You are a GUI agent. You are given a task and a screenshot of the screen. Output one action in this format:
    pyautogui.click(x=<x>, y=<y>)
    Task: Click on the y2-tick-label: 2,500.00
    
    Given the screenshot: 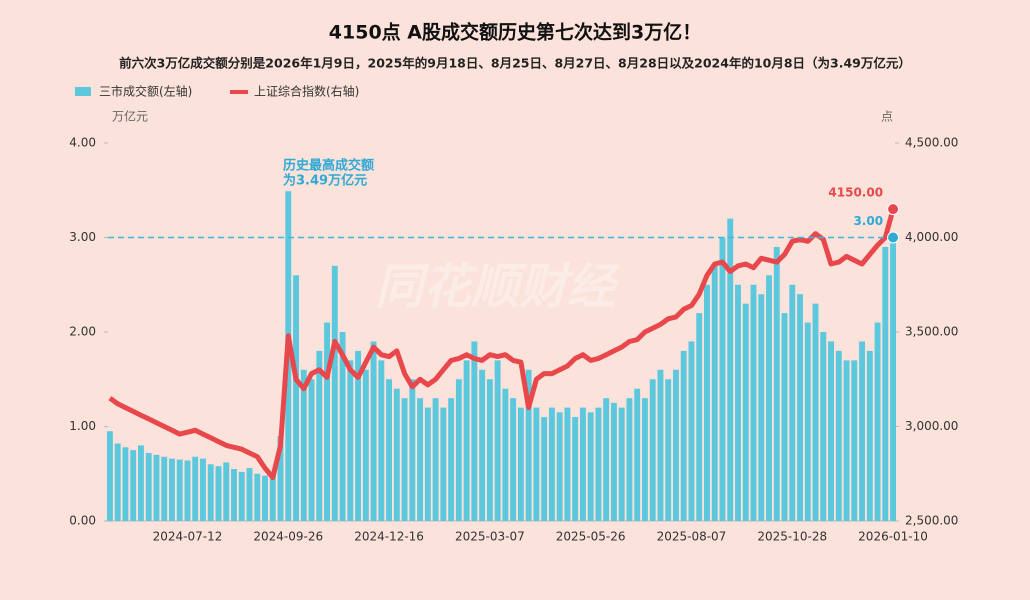 What is the action you would take?
    pyautogui.click(x=931, y=521)
    